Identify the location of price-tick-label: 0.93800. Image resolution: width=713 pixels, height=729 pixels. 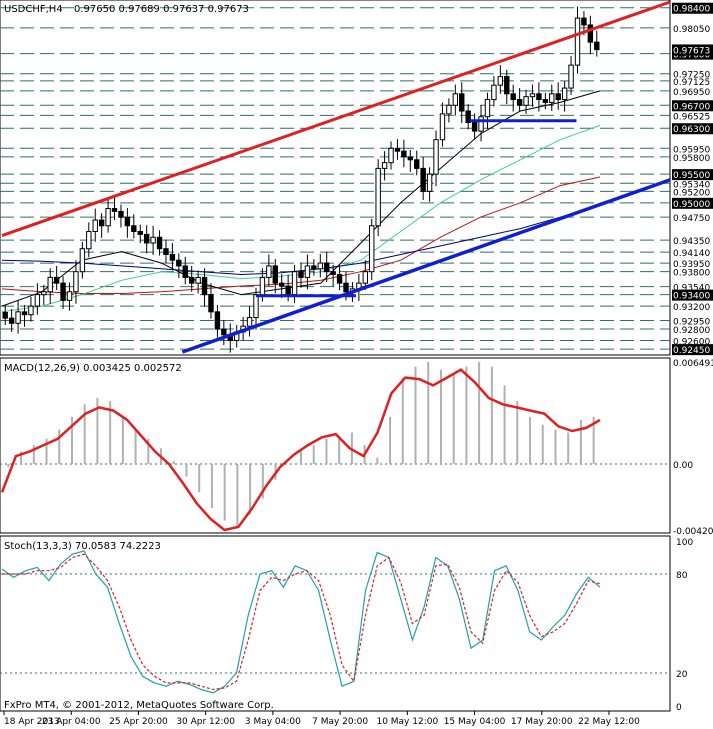
(691, 274).